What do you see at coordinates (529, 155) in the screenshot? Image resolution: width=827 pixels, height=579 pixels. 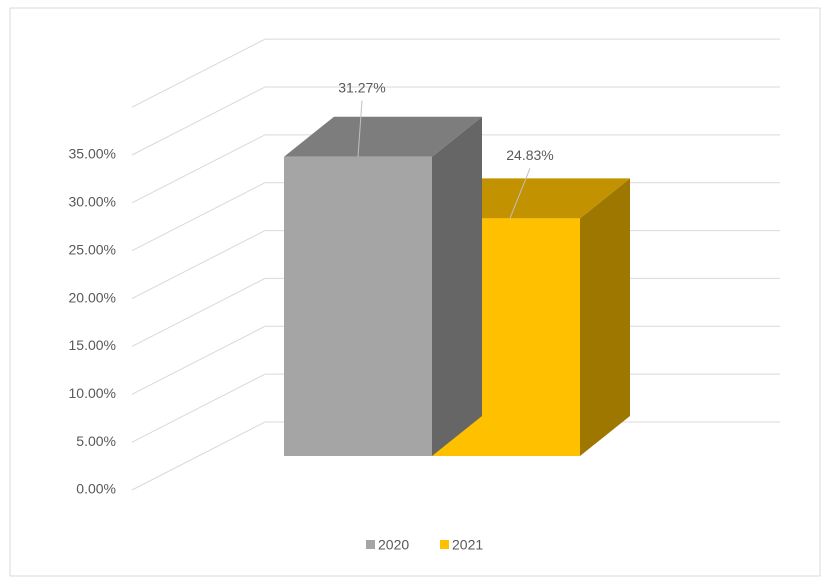 I see `data-label: 24.83%` at bounding box center [529, 155].